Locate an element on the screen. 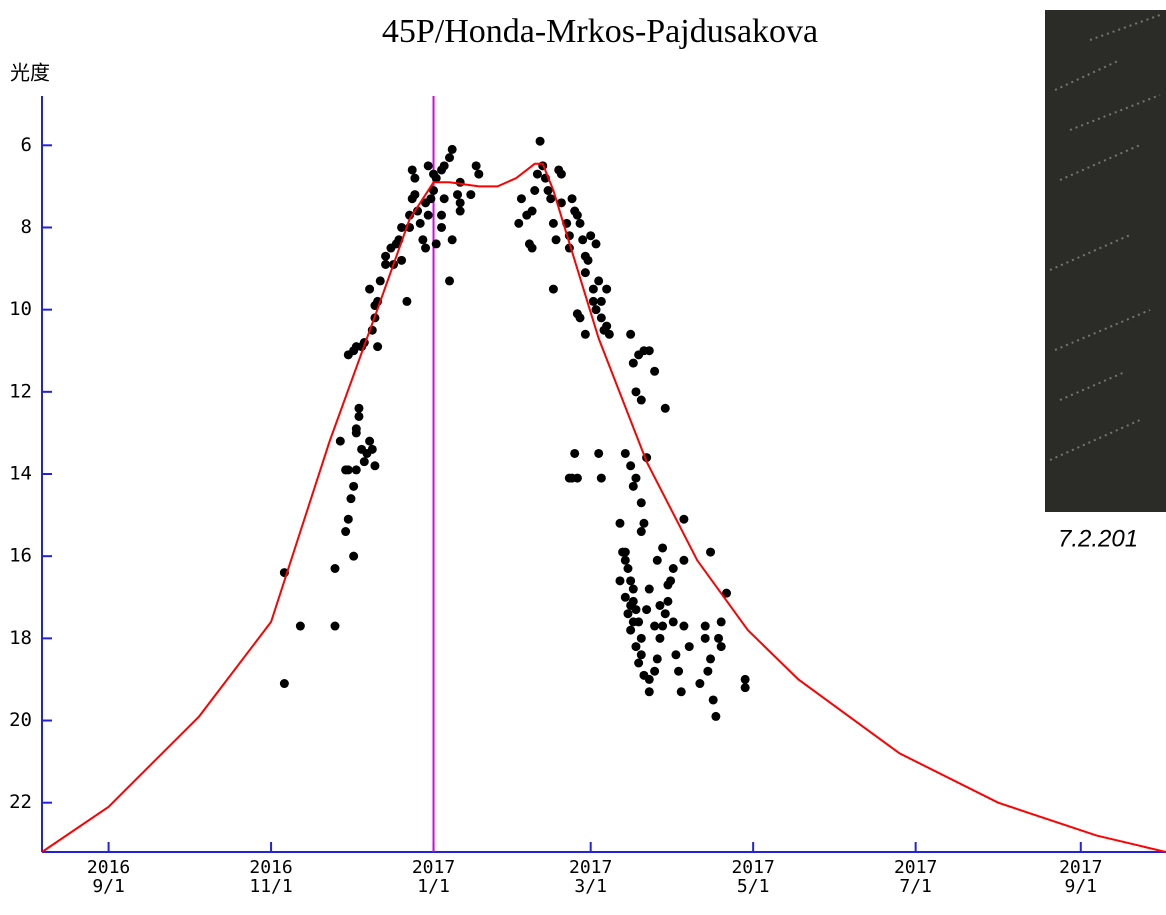 The height and width of the screenshot is (915, 1166). y-tick-label: 20 is located at coordinates (20, 720).